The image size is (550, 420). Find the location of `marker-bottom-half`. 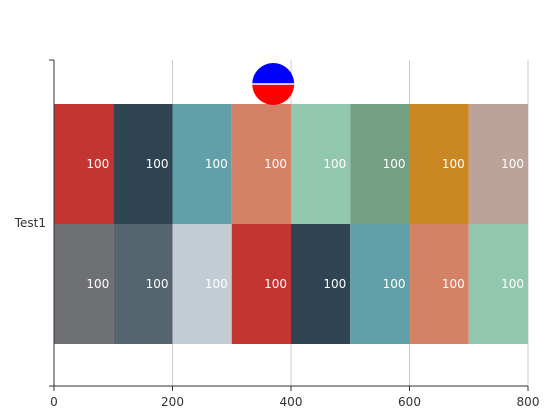

marker-bottom-half is located at coordinates (273, 94).